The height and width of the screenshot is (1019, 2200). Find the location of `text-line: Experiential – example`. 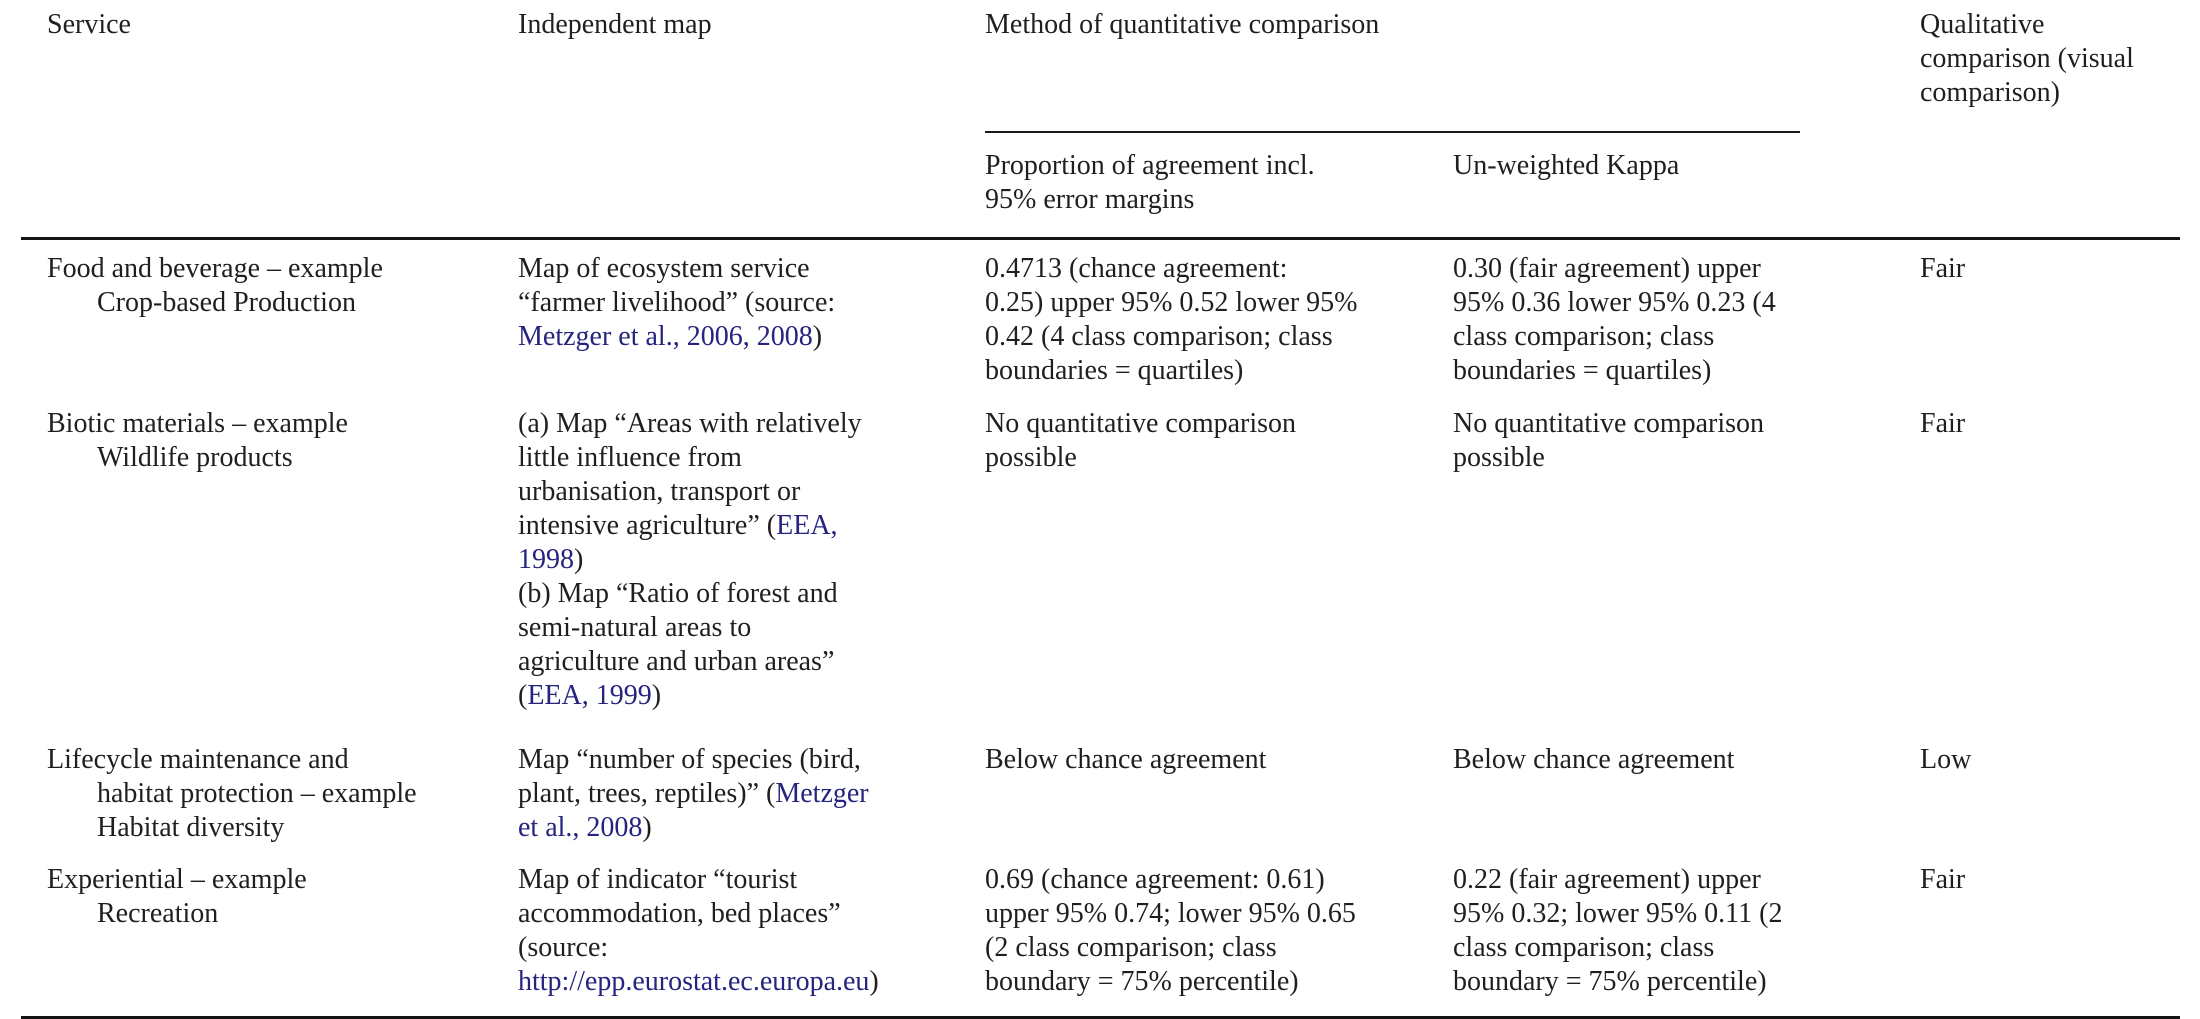

text-line: Experiential – example is located at coordinates (177, 879).